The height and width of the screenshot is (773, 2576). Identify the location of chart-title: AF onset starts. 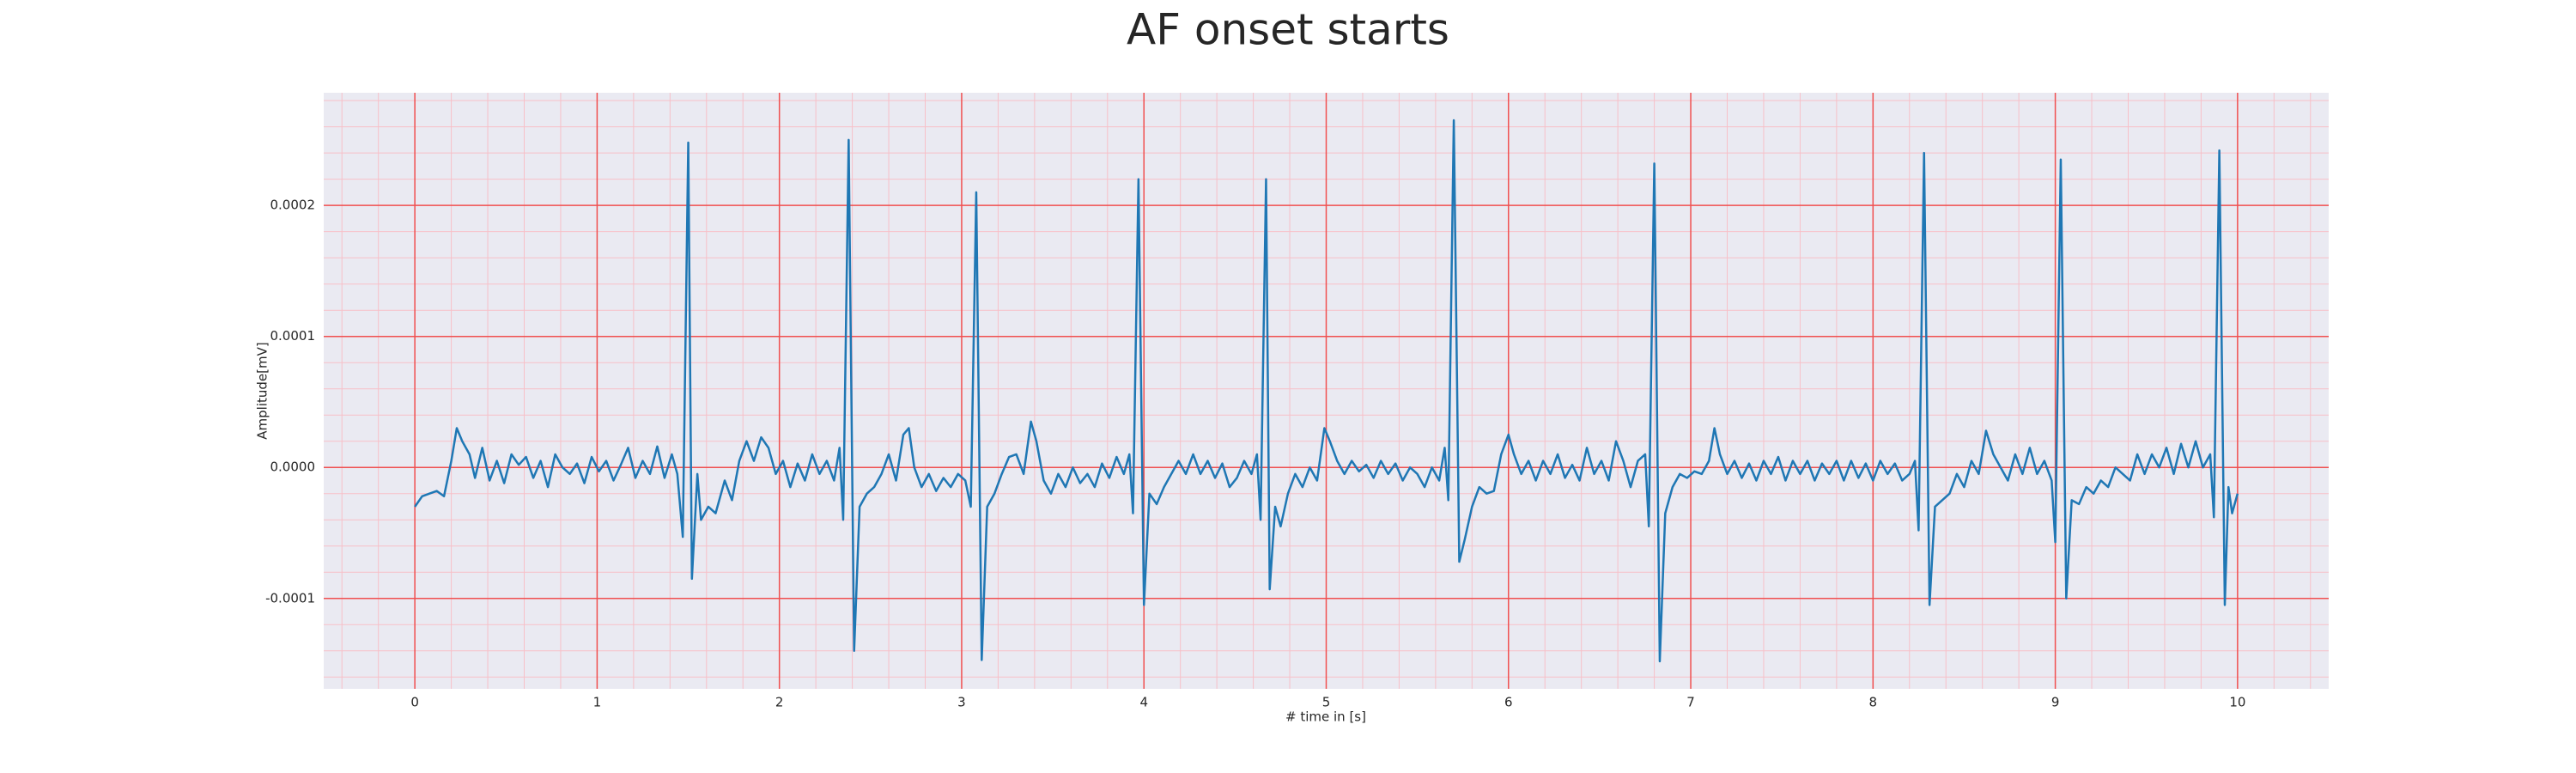
(1288, 30).